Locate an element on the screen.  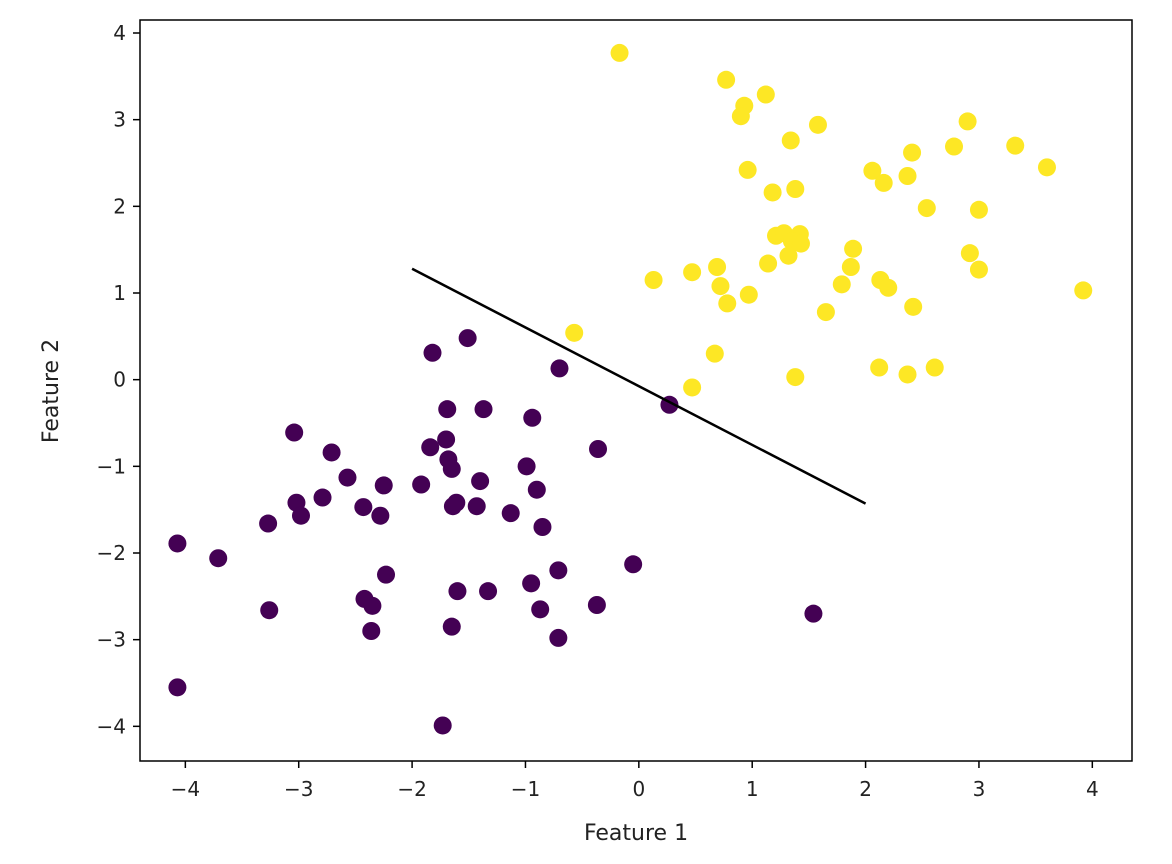
x-tick-label: −2 is located at coordinates (411, 789).